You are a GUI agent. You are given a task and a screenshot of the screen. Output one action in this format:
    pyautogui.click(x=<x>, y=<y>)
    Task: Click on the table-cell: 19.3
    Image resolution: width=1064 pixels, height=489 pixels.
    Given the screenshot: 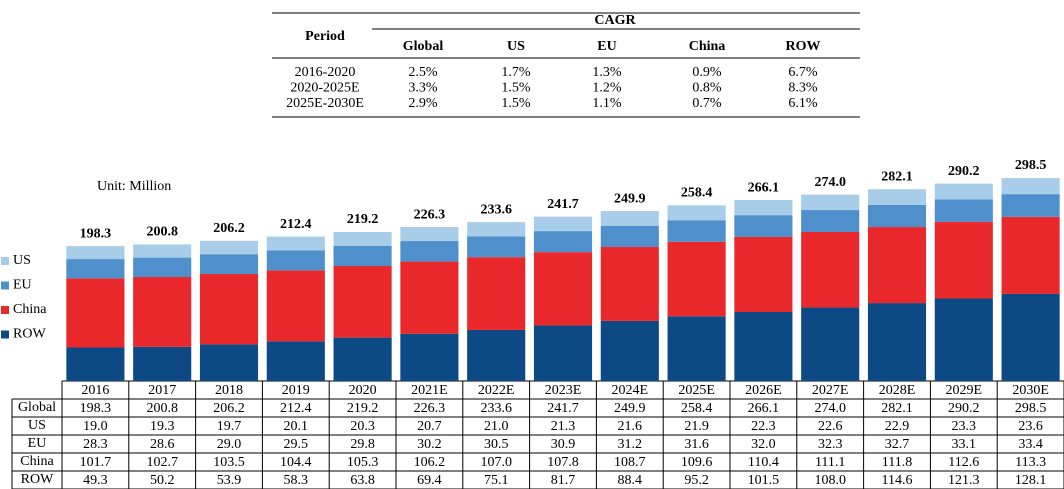 What is the action you would take?
    pyautogui.click(x=162, y=426)
    